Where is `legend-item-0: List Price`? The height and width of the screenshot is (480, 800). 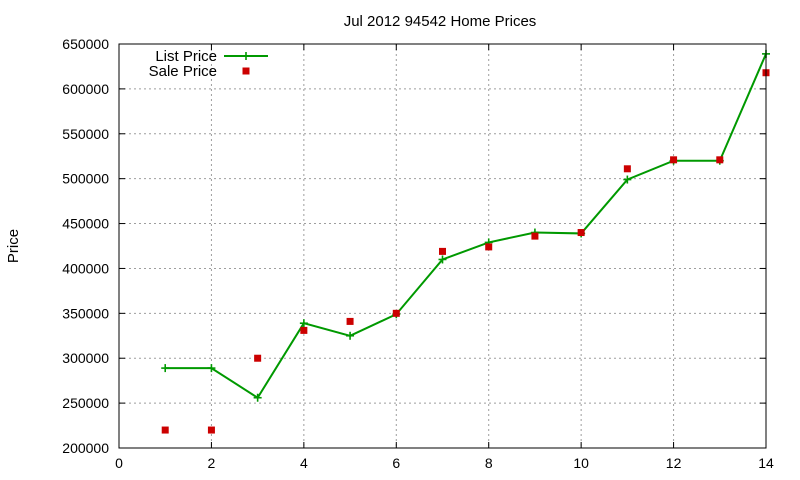
legend-item-0: List Price is located at coordinates (211, 56).